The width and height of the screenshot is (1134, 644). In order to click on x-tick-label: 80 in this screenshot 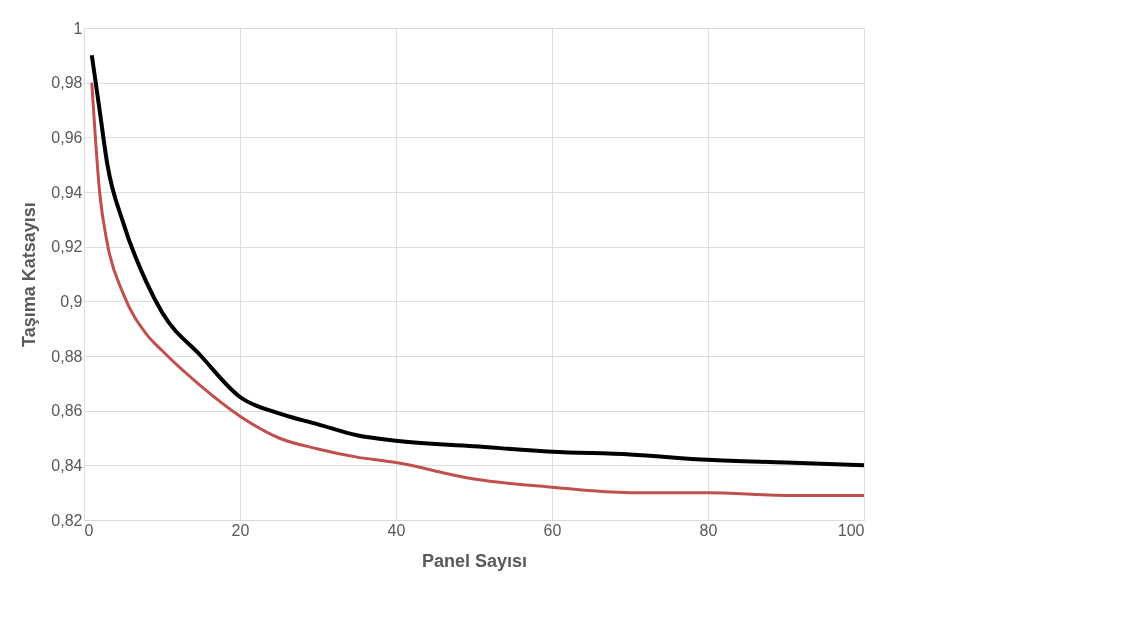, I will do `click(708, 530)`.